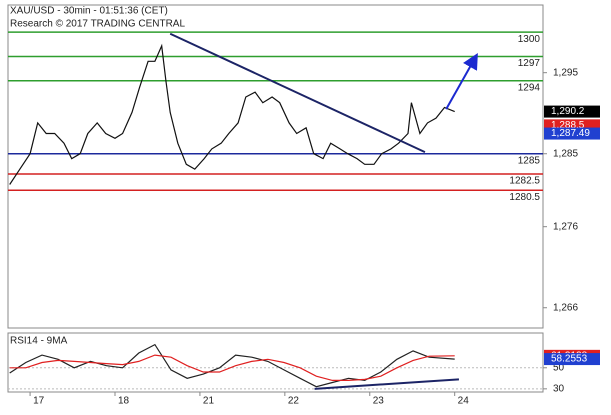 This screenshot has height=415, width=611. Describe the element at coordinates (568, 111) in the screenshot. I see `price-tag-label: 1,290.2` at that location.